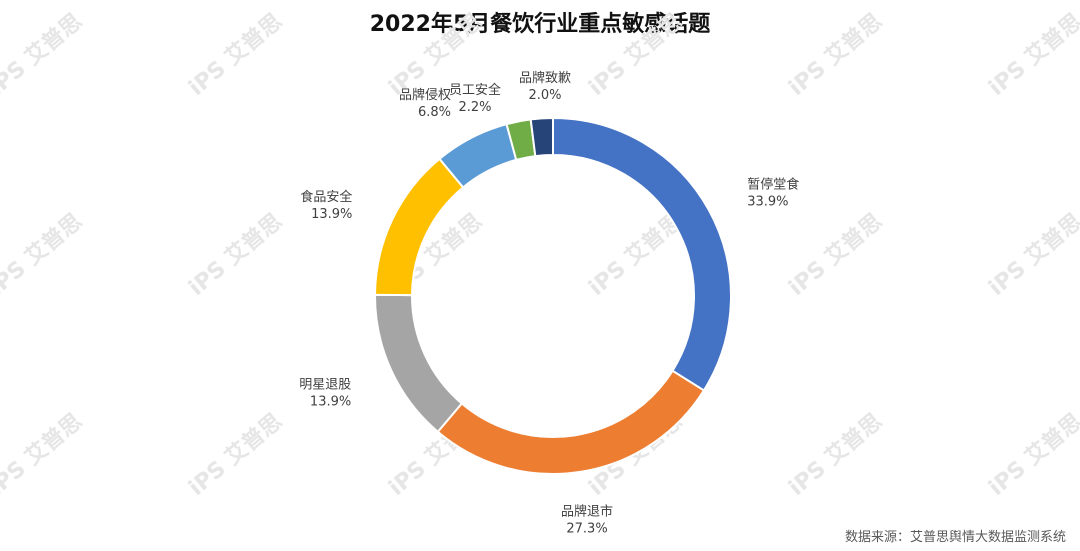  I want to click on slice-label-4: 食品安全, so click(326, 197).